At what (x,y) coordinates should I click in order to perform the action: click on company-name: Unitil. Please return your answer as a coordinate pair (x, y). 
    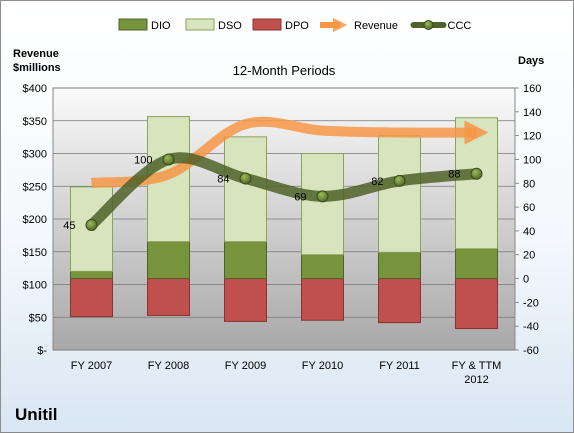
    Looking at the image, I should click on (36, 414).